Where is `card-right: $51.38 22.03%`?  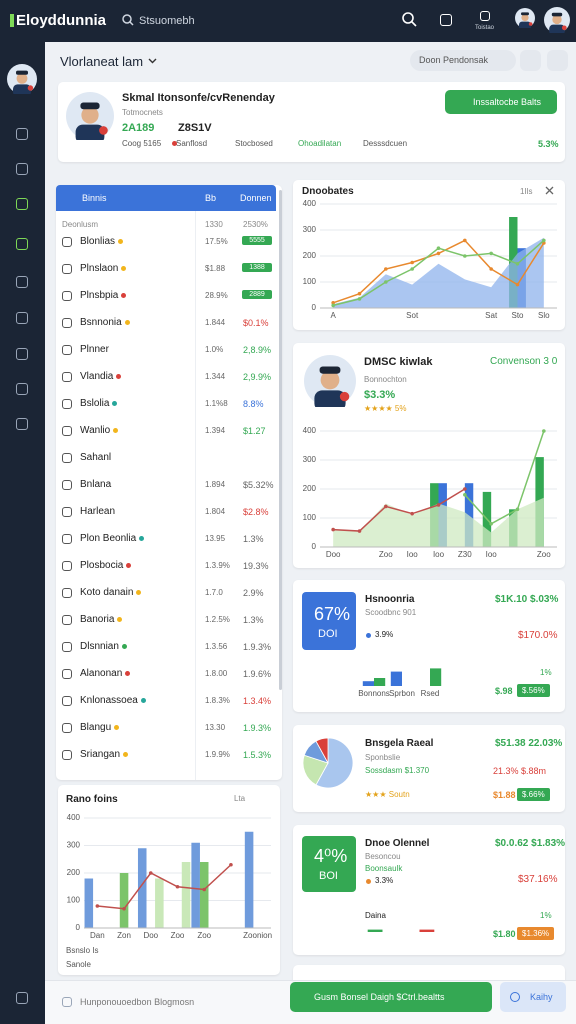 card-right: $51.38 22.03% is located at coordinates (529, 743).